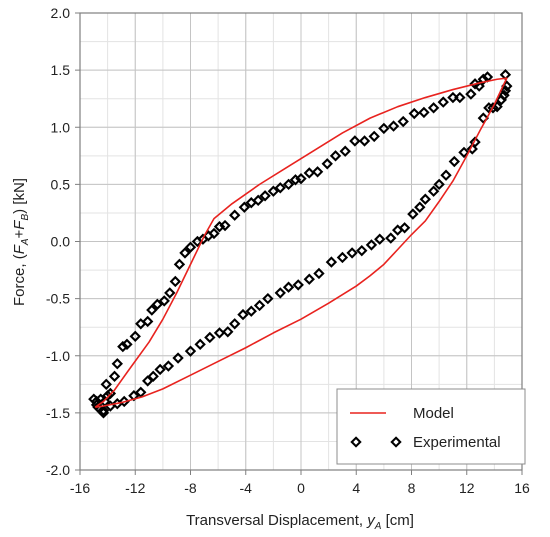  I want to click on x-tick-label: 0, so click(301, 488).